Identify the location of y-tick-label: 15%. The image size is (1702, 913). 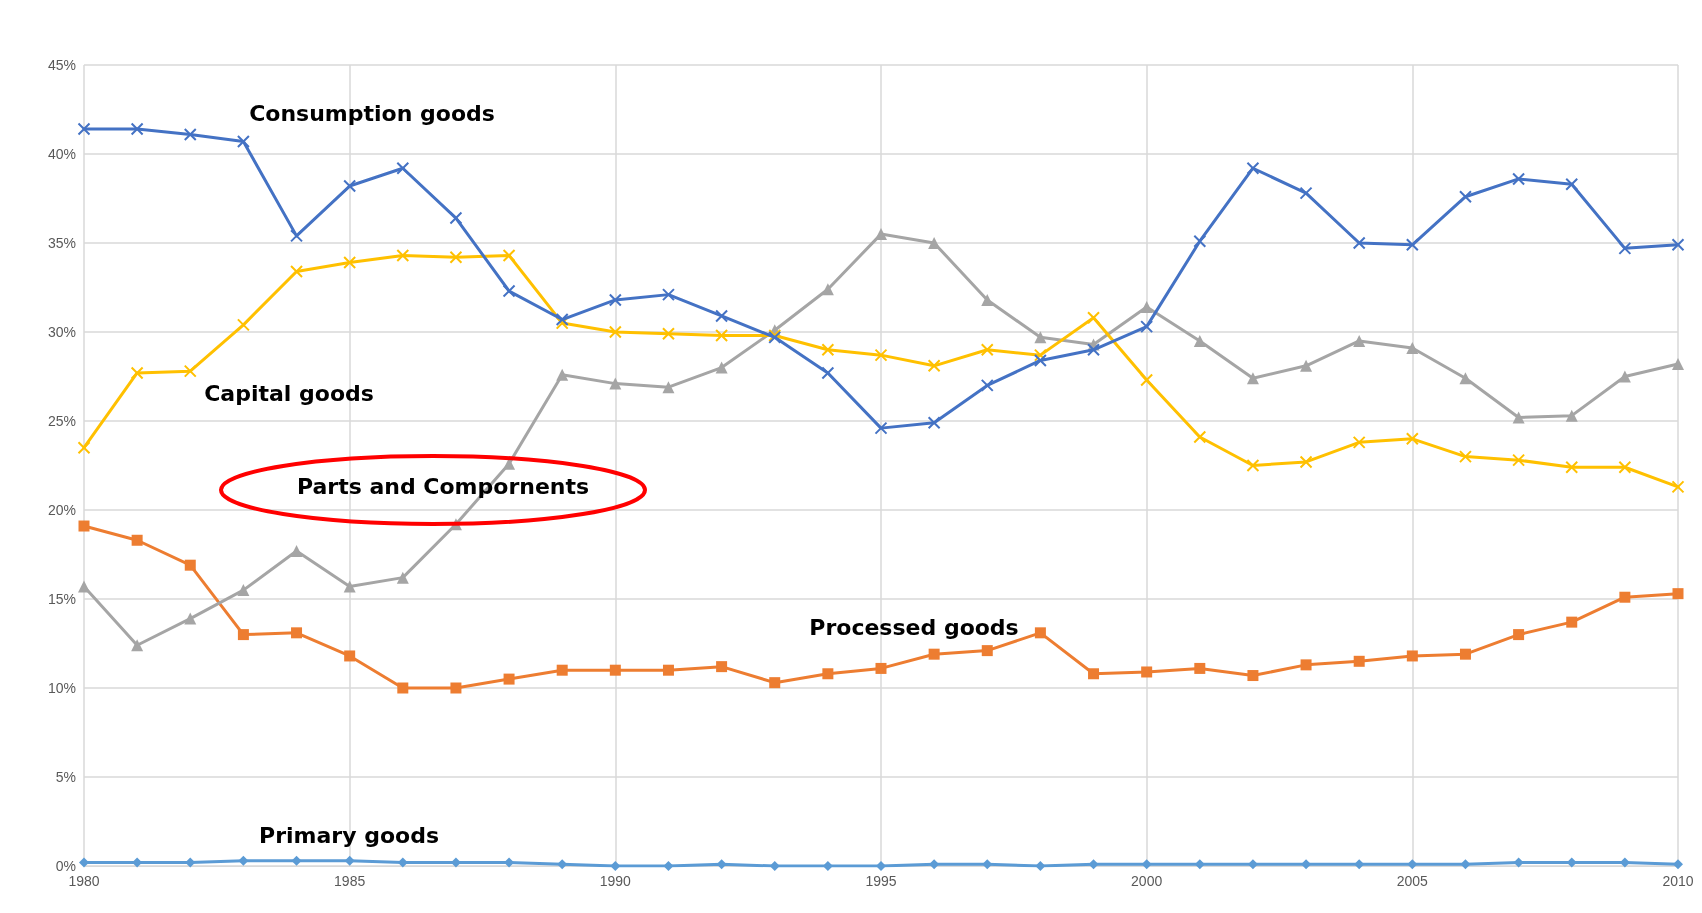
(61, 599).